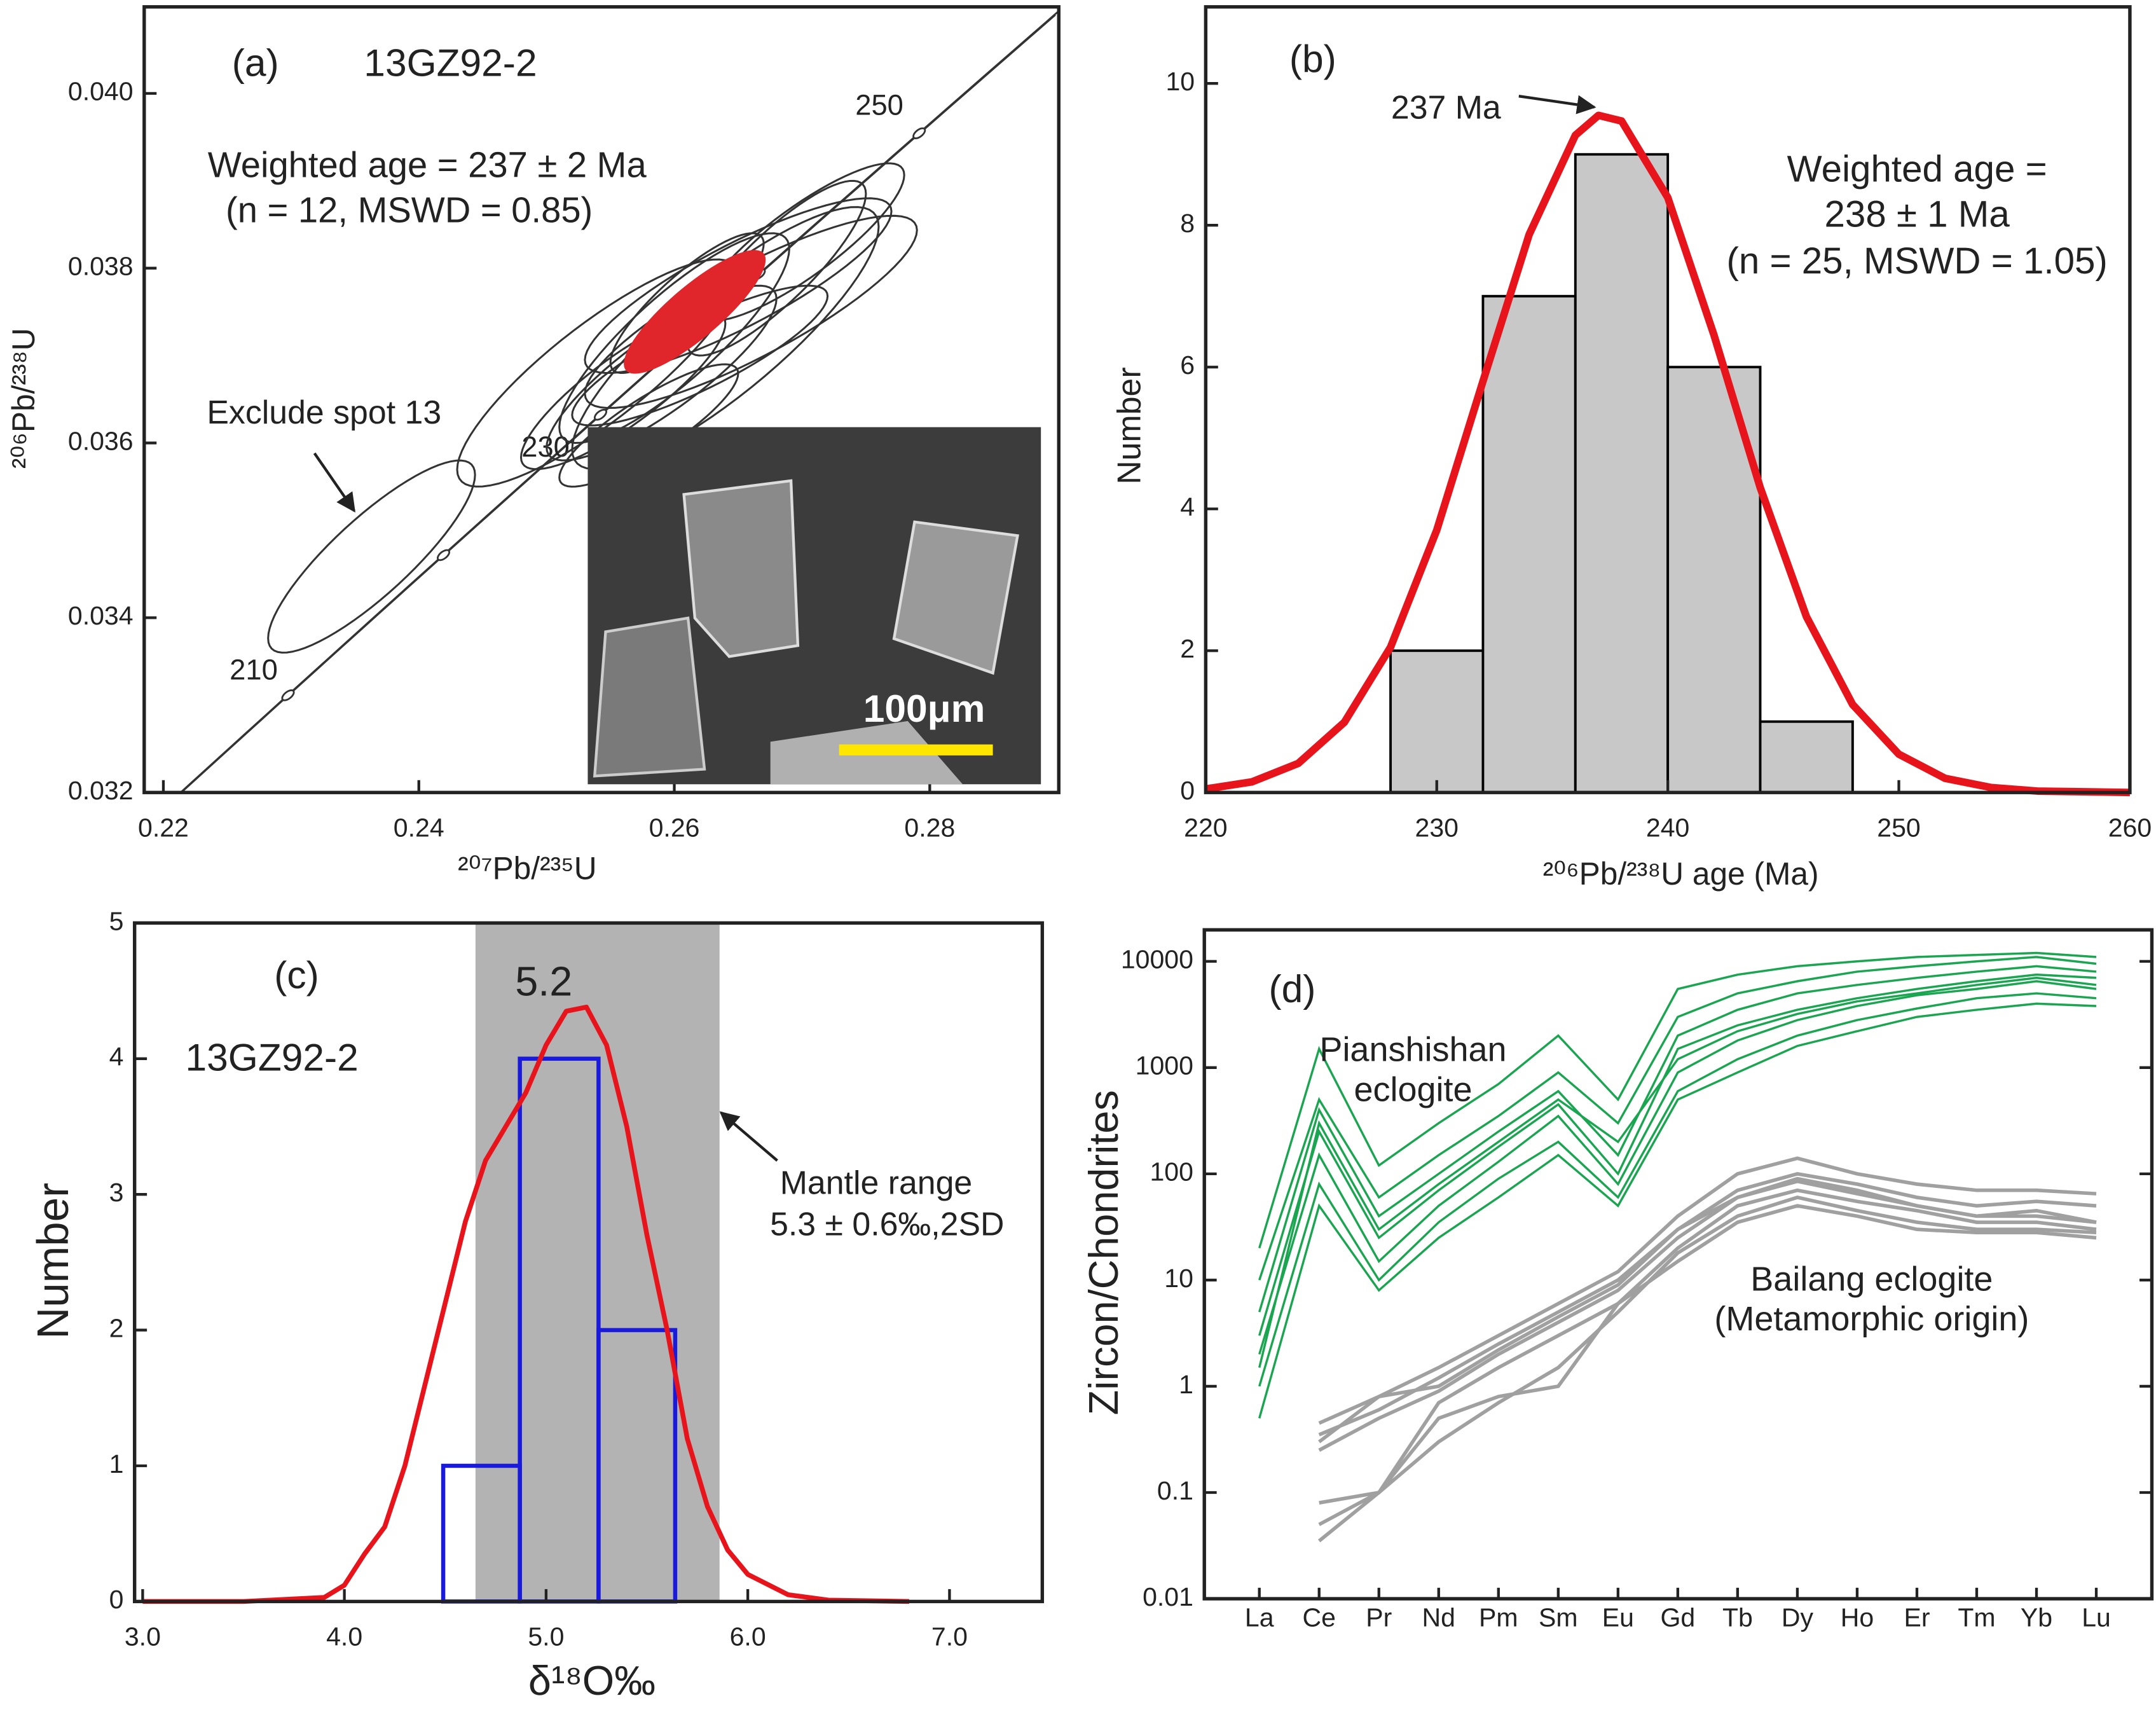 The width and height of the screenshot is (2156, 1710). Describe the element at coordinates (1872, 1279) in the screenshot. I see `annotation: Bailang eclogite` at that location.